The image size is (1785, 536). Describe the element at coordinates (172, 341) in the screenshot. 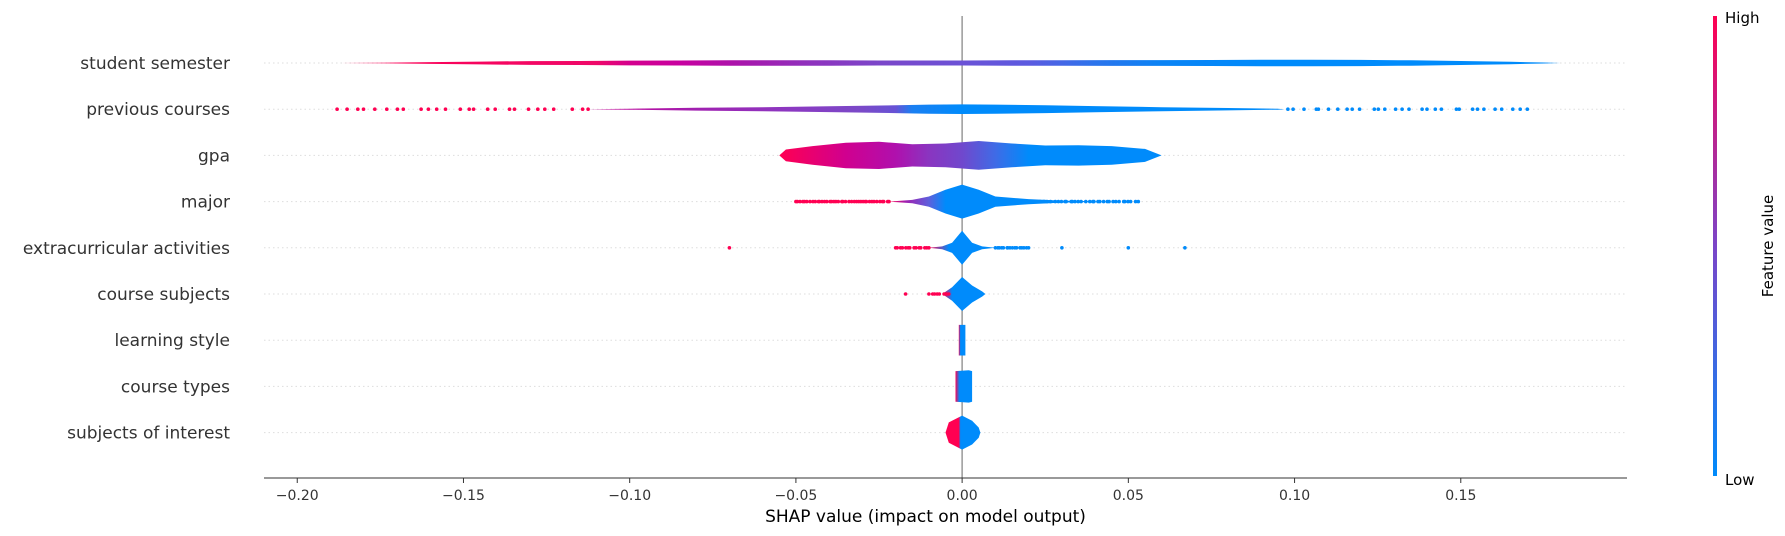

I see `feature-label: learning style` at that location.